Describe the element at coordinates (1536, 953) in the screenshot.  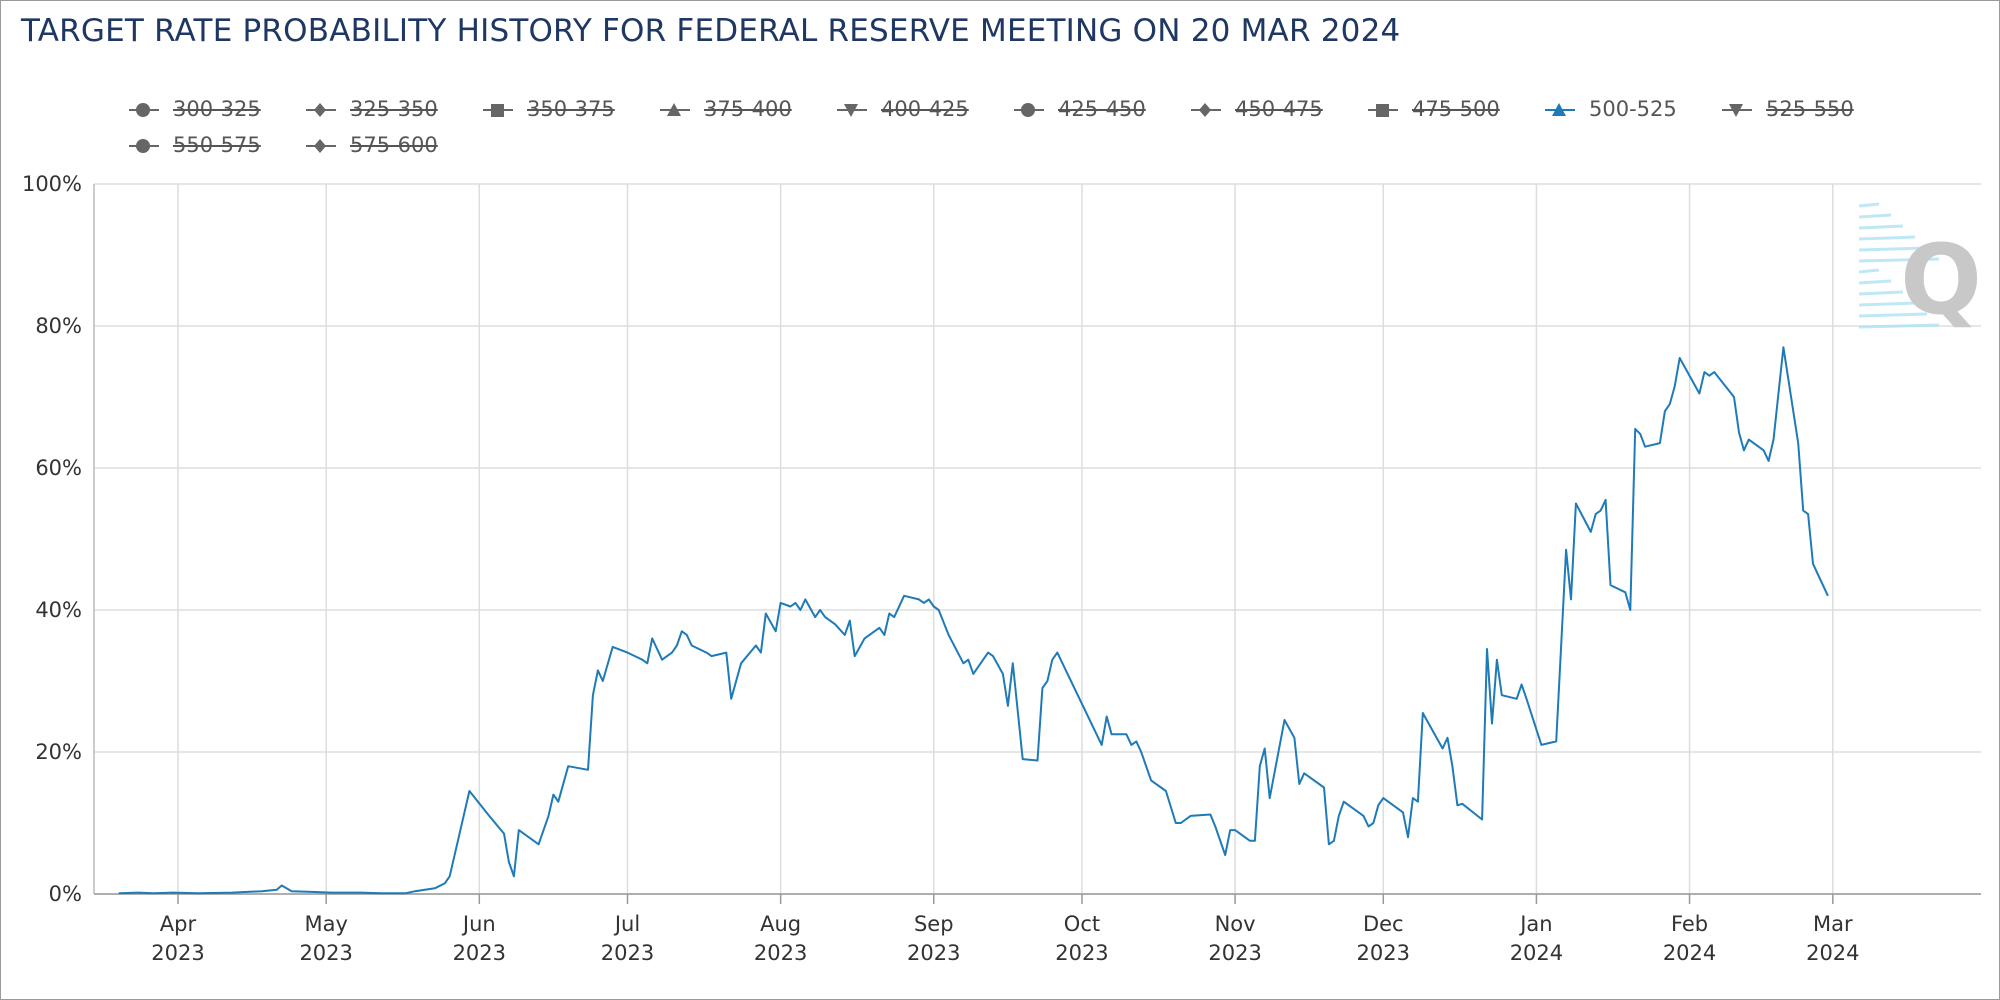
I see `x-tick-label-year: 2024` at that location.